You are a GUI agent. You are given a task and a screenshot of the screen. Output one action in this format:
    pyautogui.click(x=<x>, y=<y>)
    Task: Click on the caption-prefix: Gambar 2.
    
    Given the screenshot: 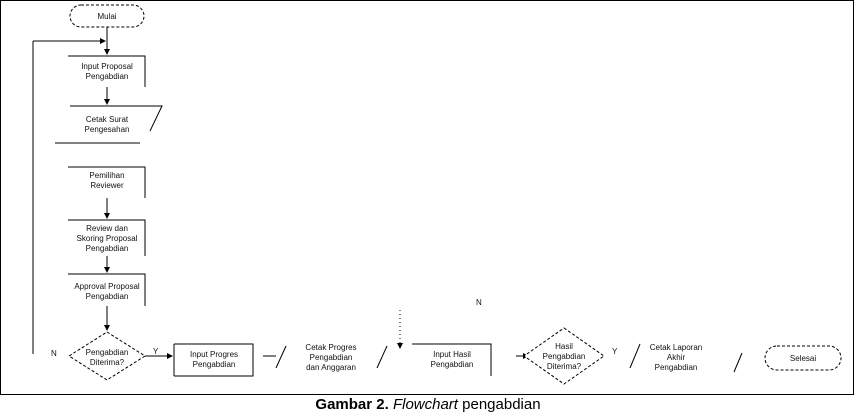 What is the action you would take?
    pyautogui.click(x=352, y=404)
    